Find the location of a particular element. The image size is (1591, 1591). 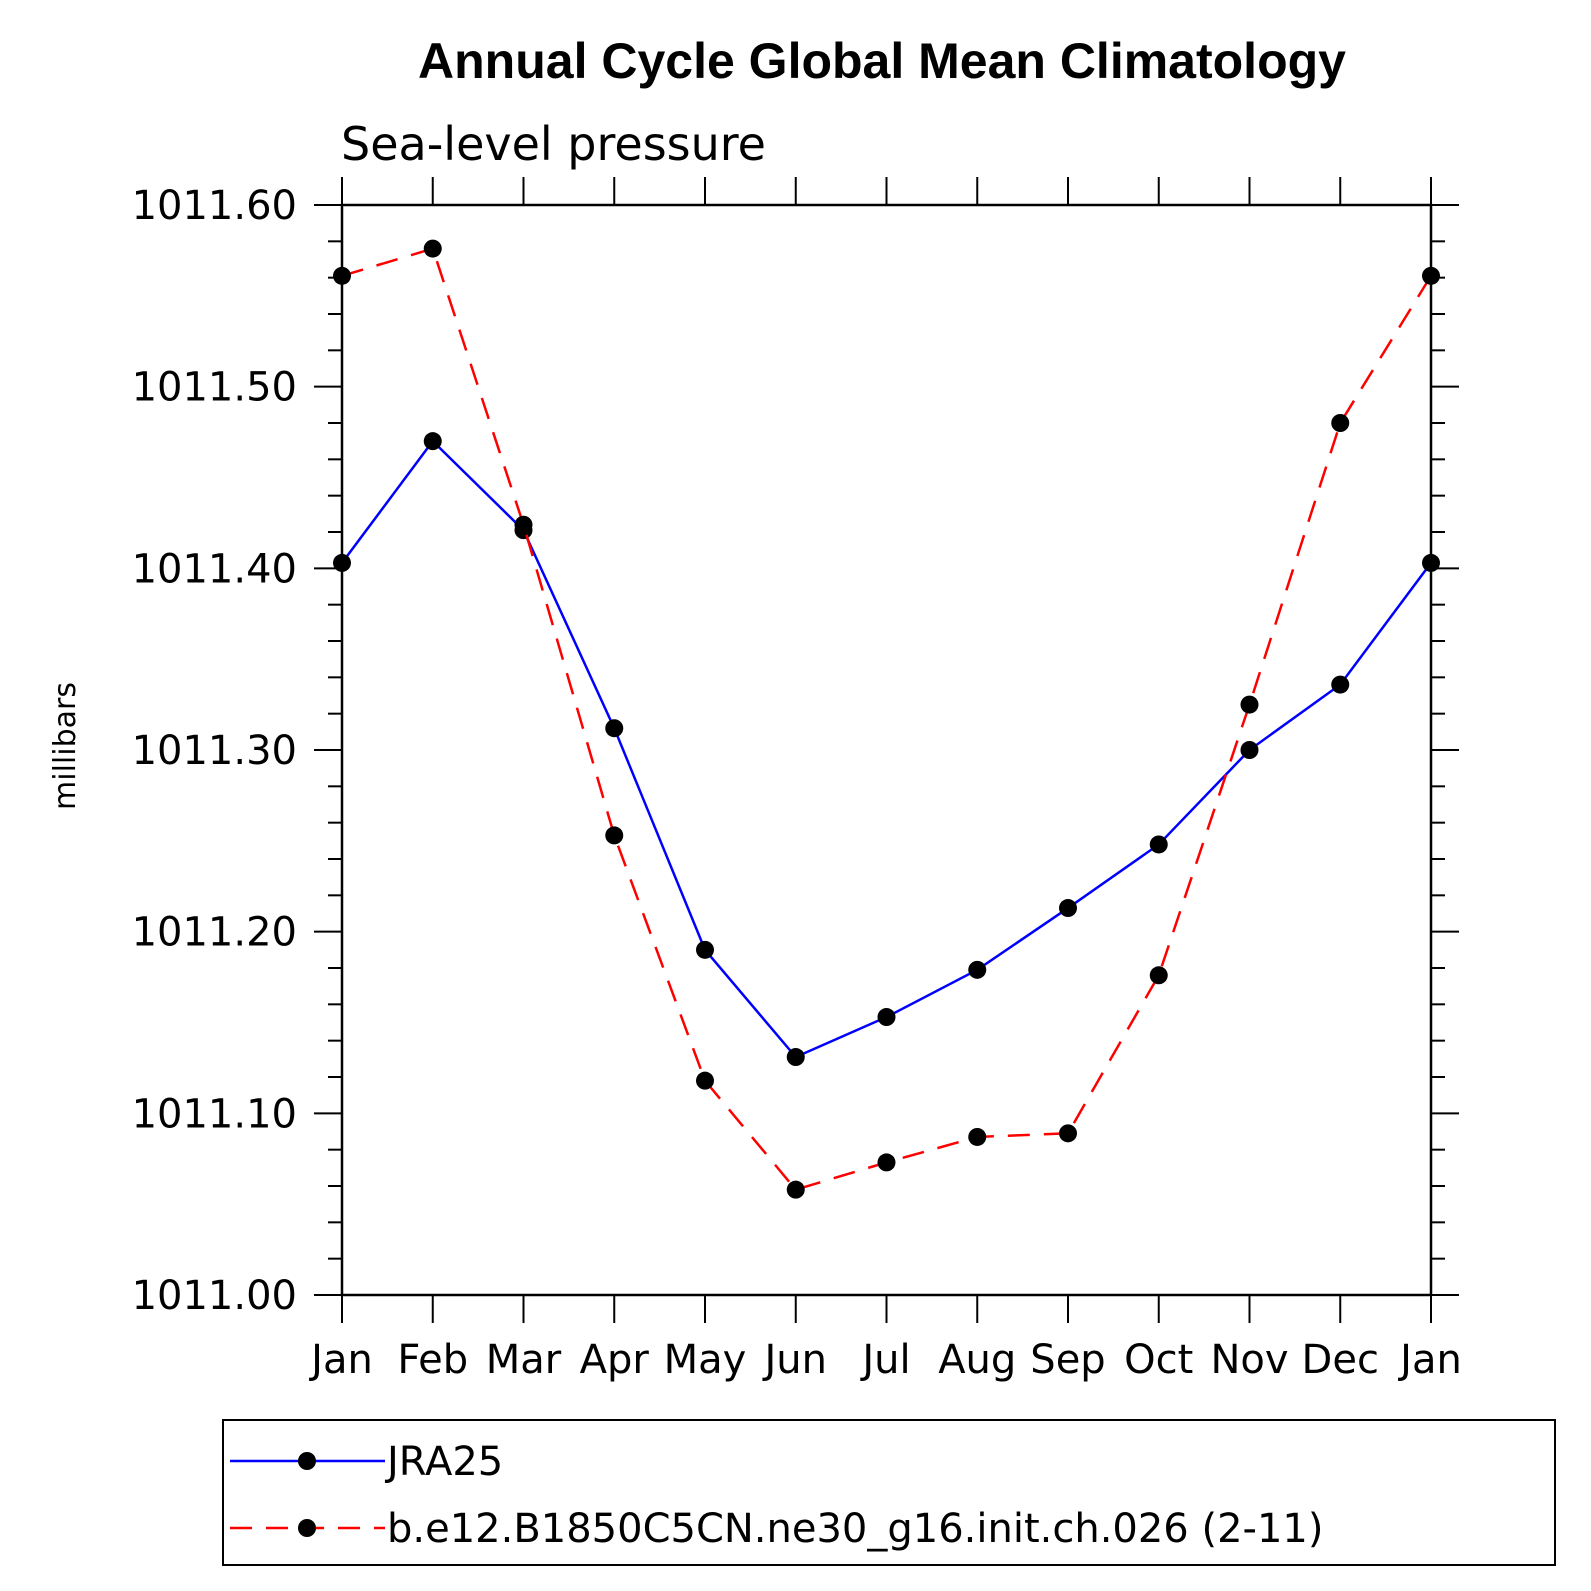

x-tick-label: Jul is located at coordinates (884, 1360).